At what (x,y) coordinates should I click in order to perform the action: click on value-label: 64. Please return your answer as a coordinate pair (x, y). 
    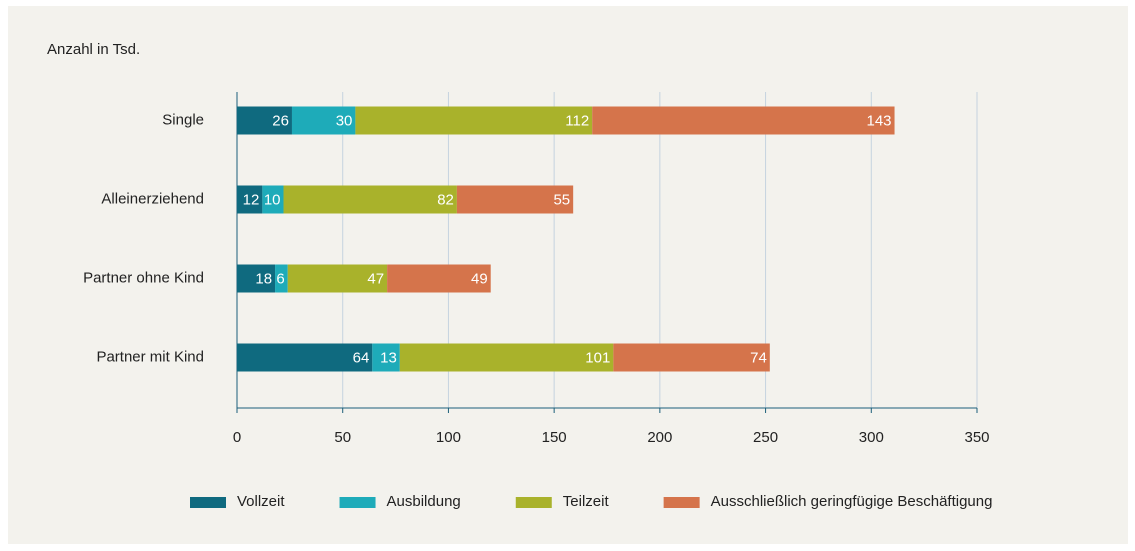
    Looking at the image, I should click on (361, 357).